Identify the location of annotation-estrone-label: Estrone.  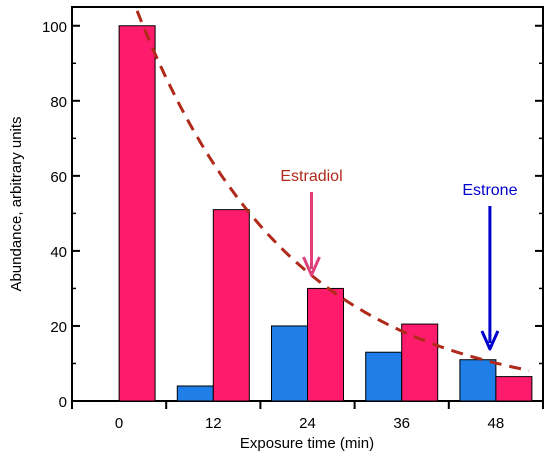
(489, 190).